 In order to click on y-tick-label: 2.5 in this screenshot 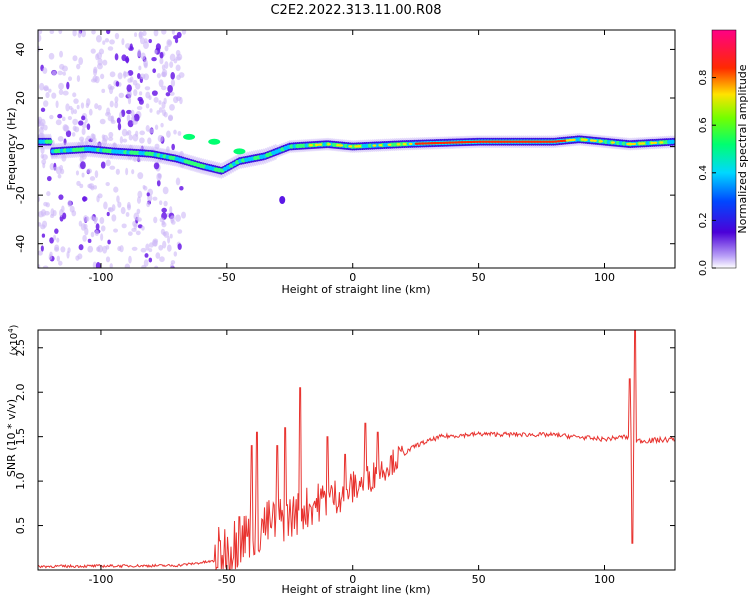, I will do `click(20, 348)`.